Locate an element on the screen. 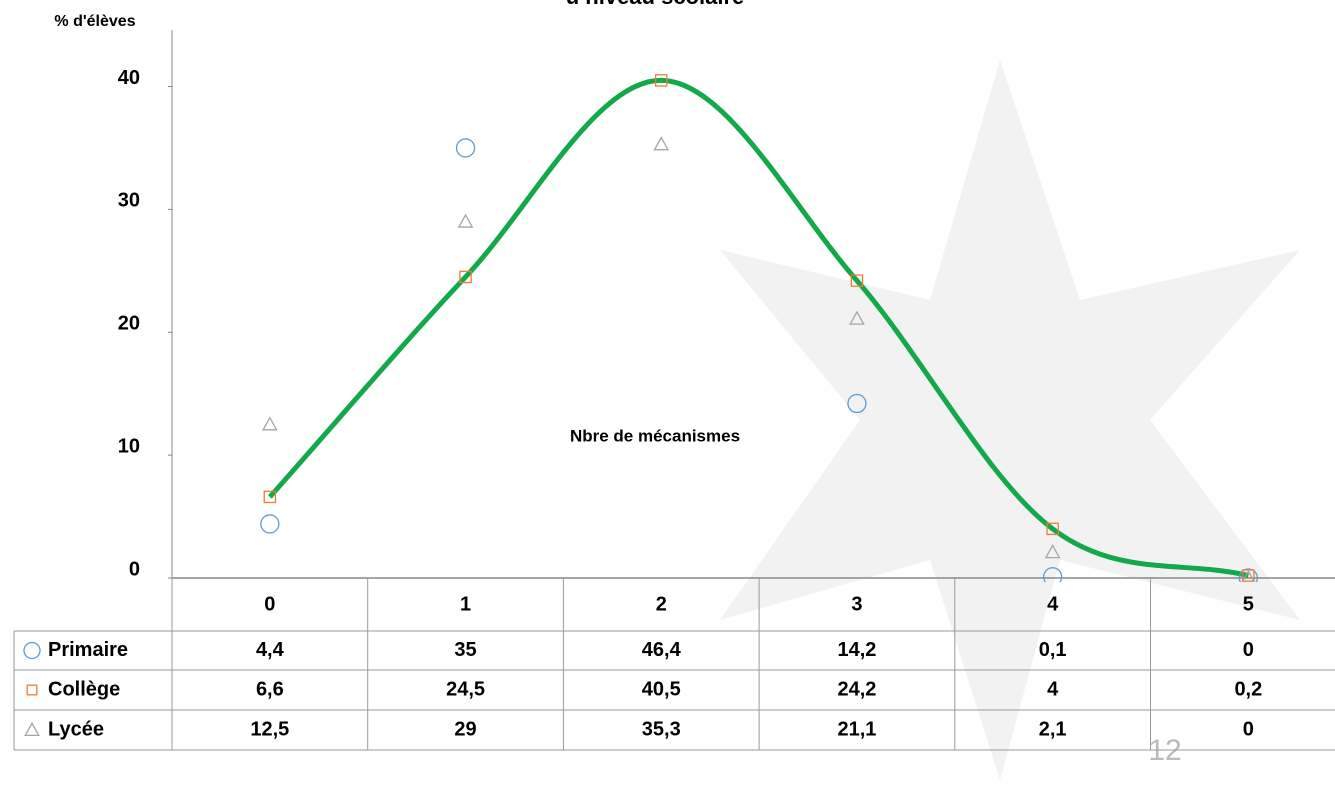  table-value: 14,2 is located at coordinates (856, 650).